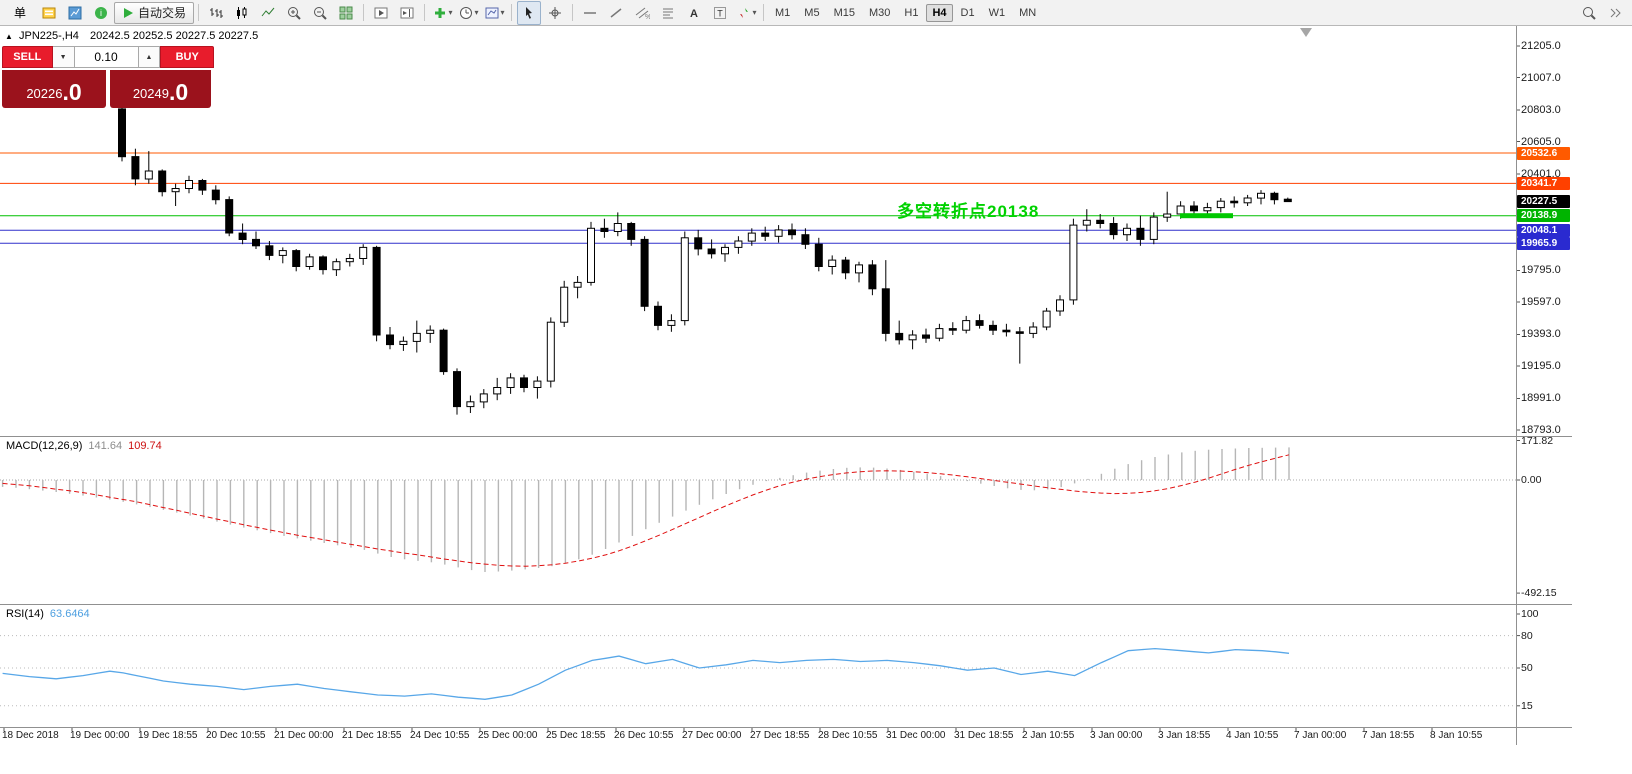 This screenshot has height=774, width=1632. What do you see at coordinates (320, 13) in the screenshot?
I see `zoom-out-button` at bounding box center [320, 13].